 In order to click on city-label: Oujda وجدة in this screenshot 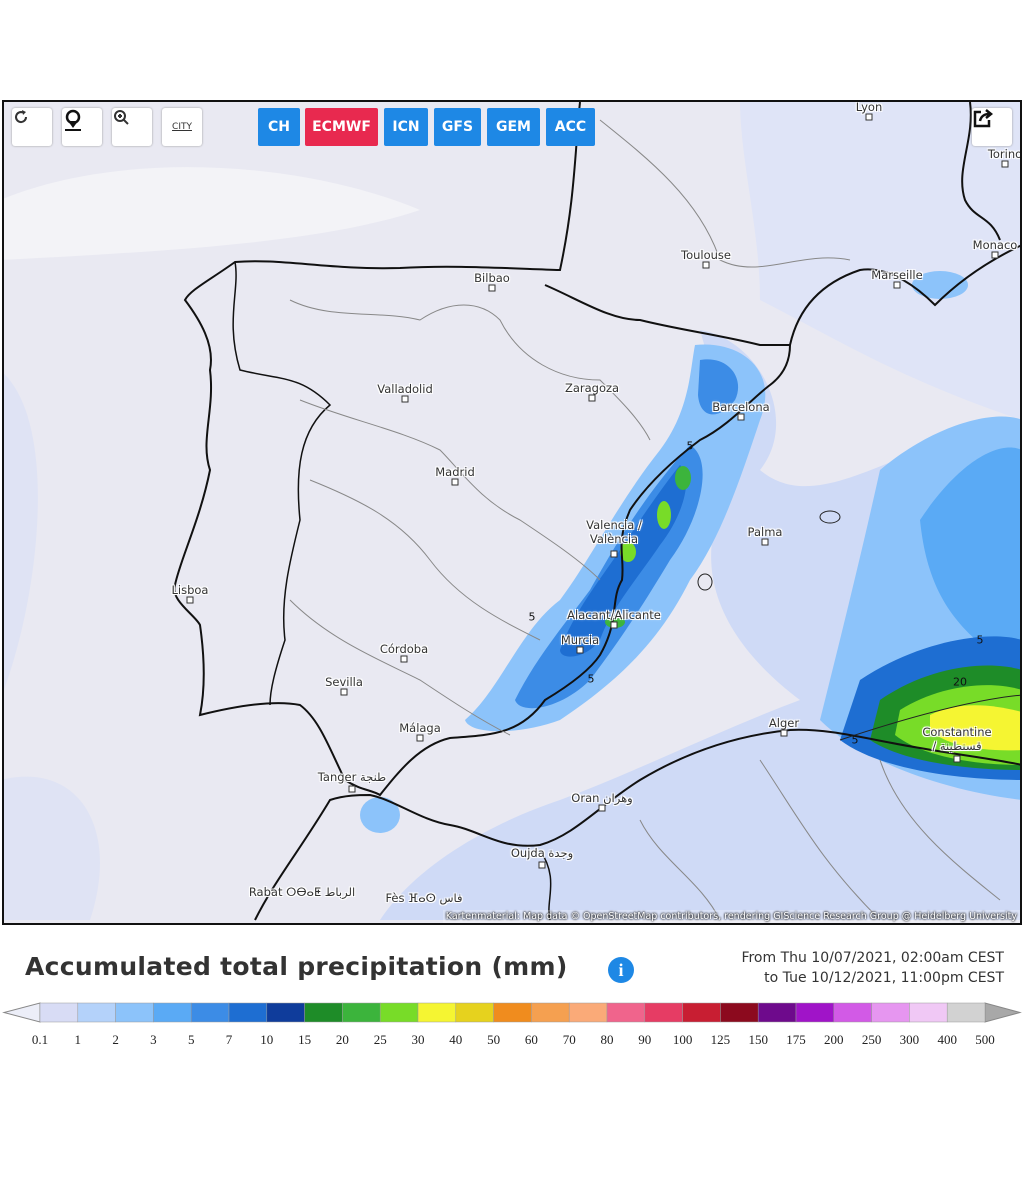, I will do `click(542, 853)`.